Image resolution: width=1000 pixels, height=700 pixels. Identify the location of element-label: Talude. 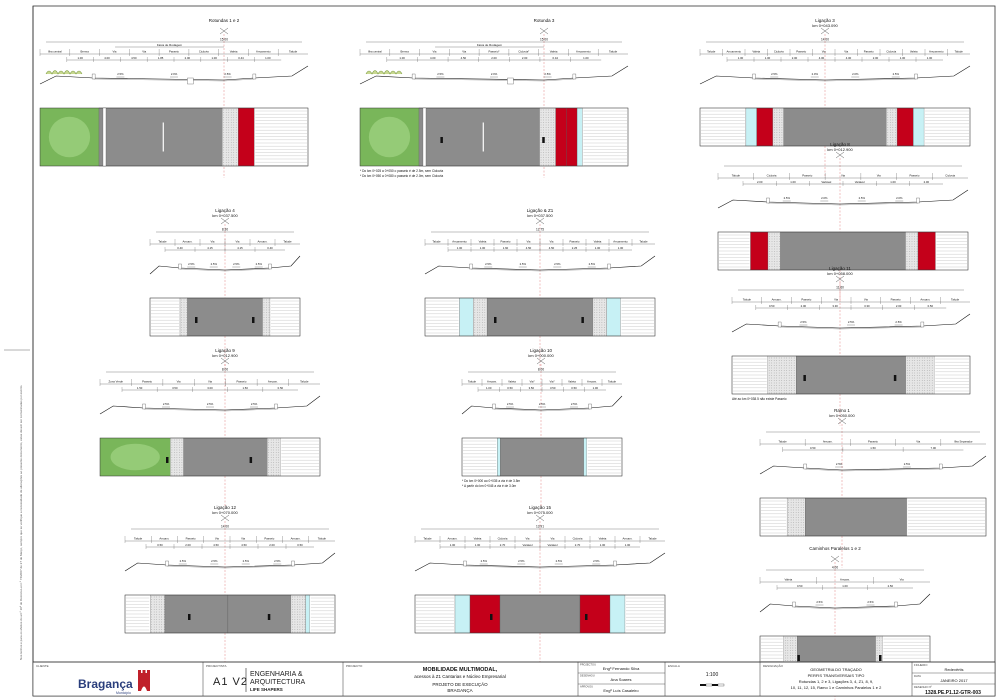
(782, 442).